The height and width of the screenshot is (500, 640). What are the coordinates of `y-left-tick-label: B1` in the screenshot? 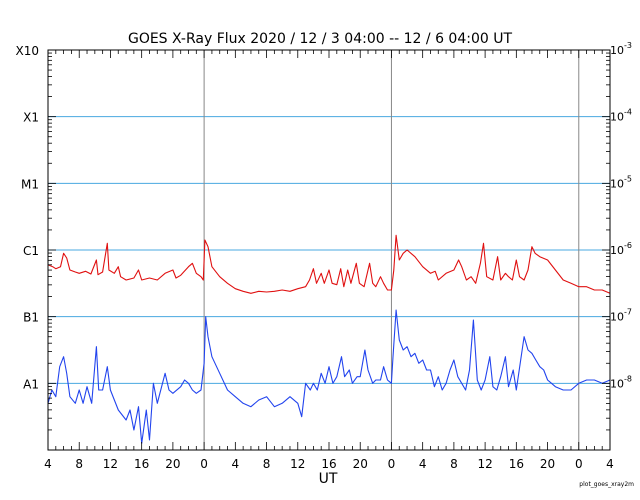 It's located at (31, 318).